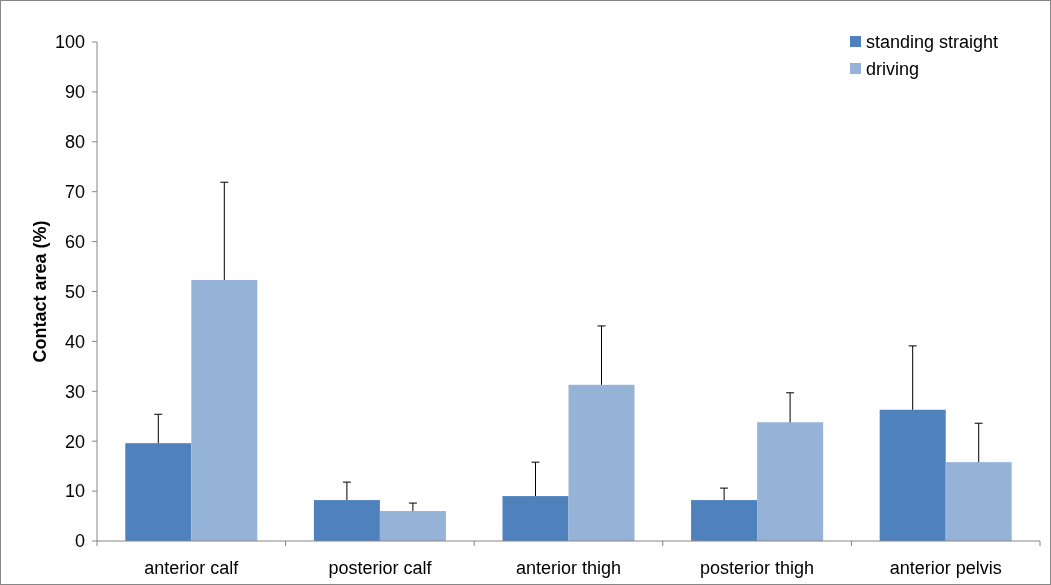 The image size is (1051, 585). What do you see at coordinates (893, 69) in the screenshot?
I see `legend-label: driving` at bounding box center [893, 69].